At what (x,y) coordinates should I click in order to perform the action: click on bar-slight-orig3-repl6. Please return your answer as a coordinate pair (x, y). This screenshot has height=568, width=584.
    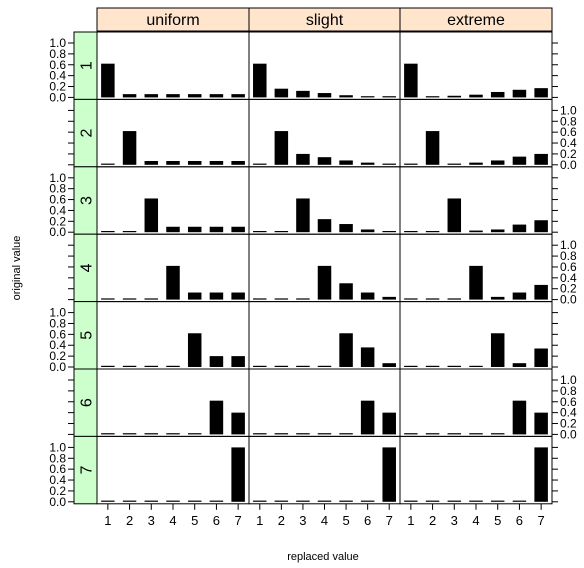
    Looking at the image, I should click on (367, 231).